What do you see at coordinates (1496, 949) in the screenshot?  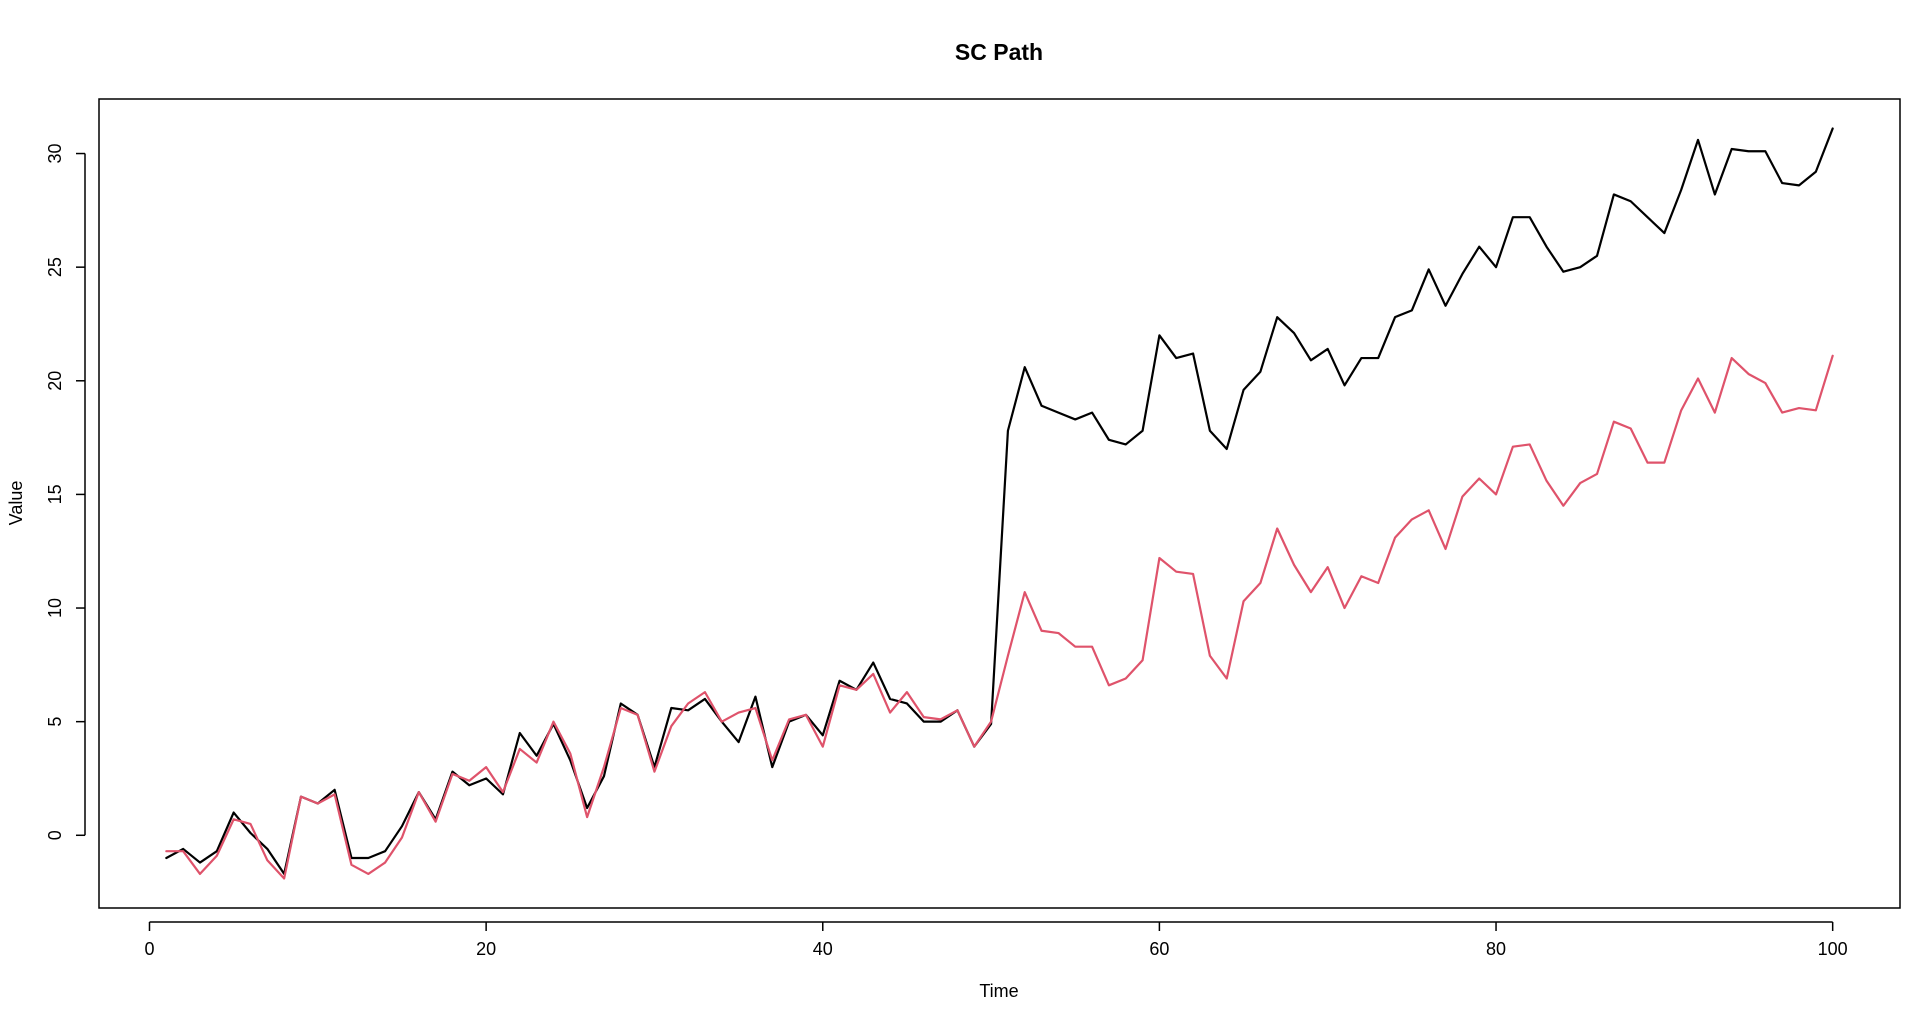 I see `x-tick-label: 80` at bounding box center [1496, 949].